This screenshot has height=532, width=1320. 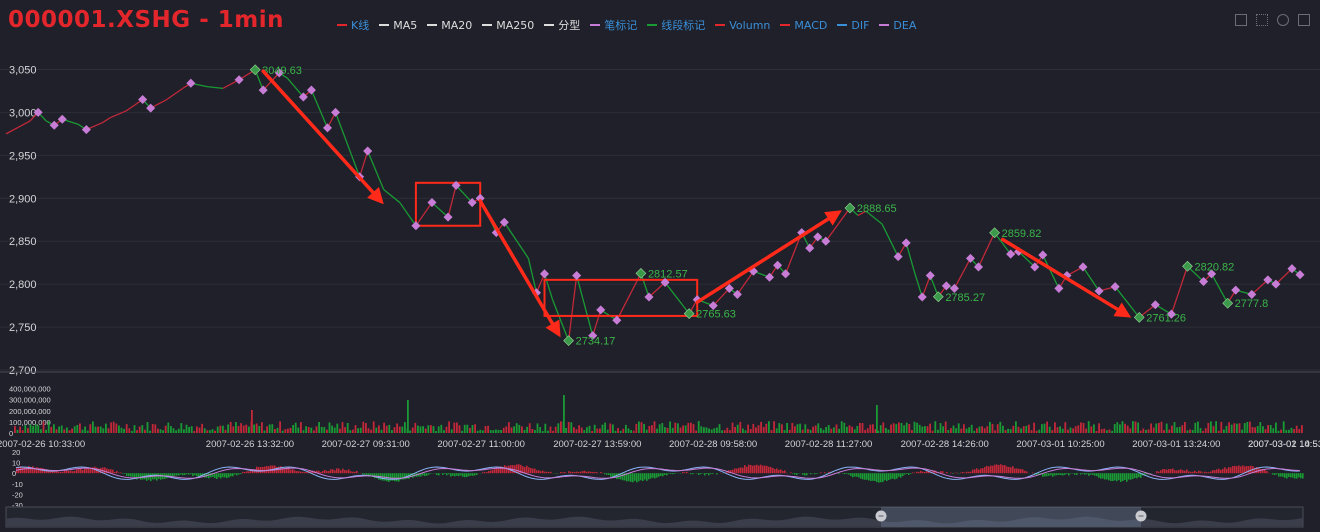 I want to click on legend-label: MA20, so click(x=457, y=25).